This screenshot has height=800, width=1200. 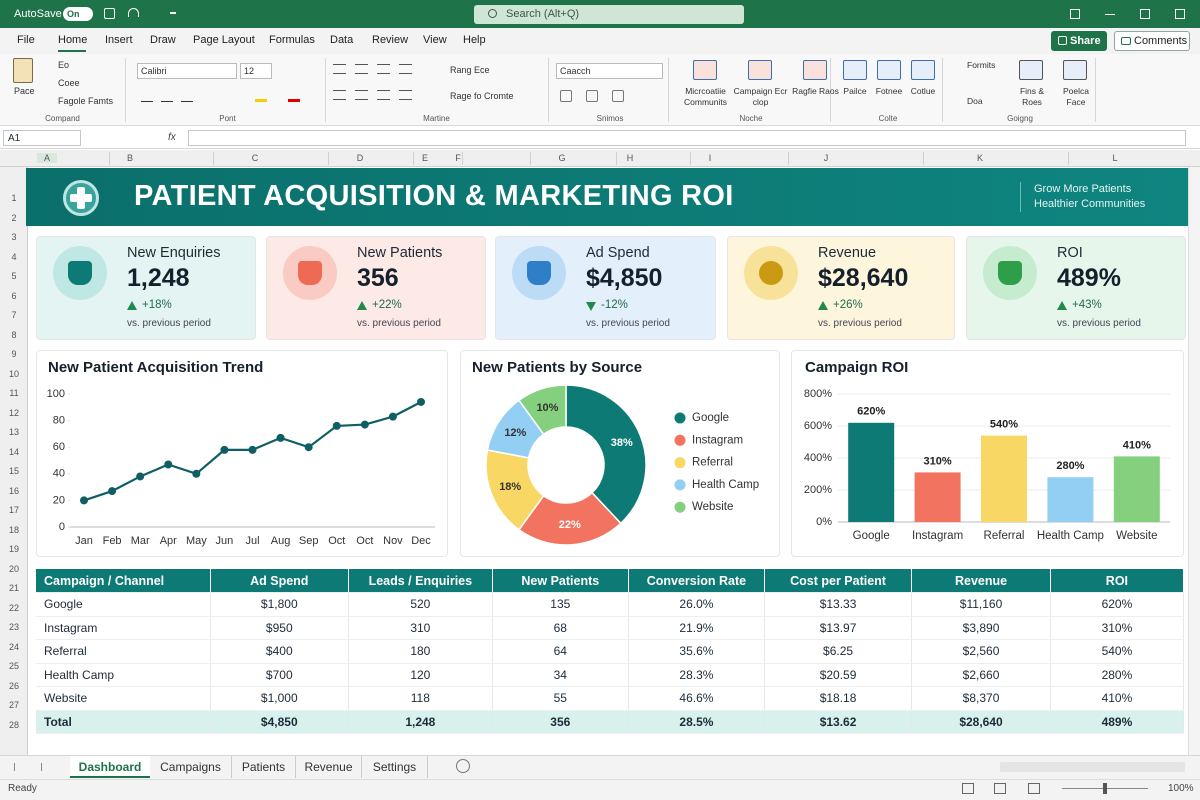 What do you see at coordinates (14, 217) in the screenshot?
I see `row-header: 2` at bounding box center [14, 217].